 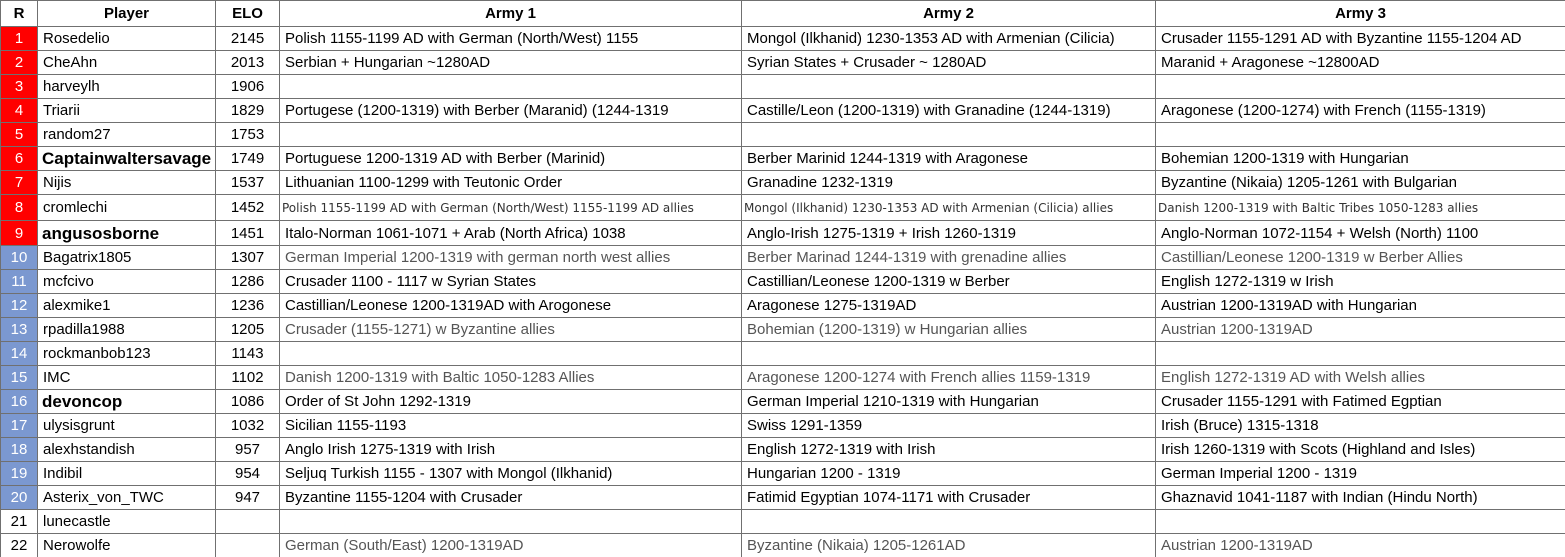 I want to click on elo-cell: 957, so click(x=247, y=449).